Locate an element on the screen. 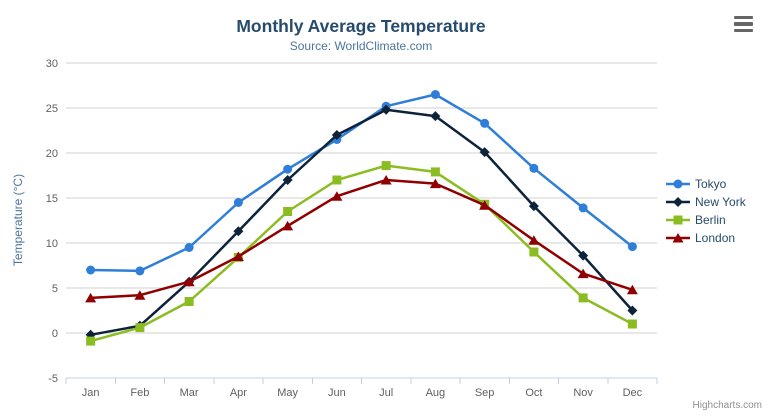 This screenshot has height=416, width=769. y-axis-label: 15 is located at coordinates (52, 199).